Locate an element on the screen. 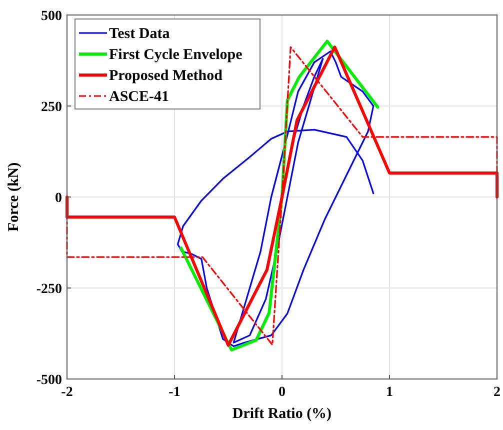 The height and width of the screenshot is (430, 503). y-tick-label: 0 is located at coordinates (58, 198).